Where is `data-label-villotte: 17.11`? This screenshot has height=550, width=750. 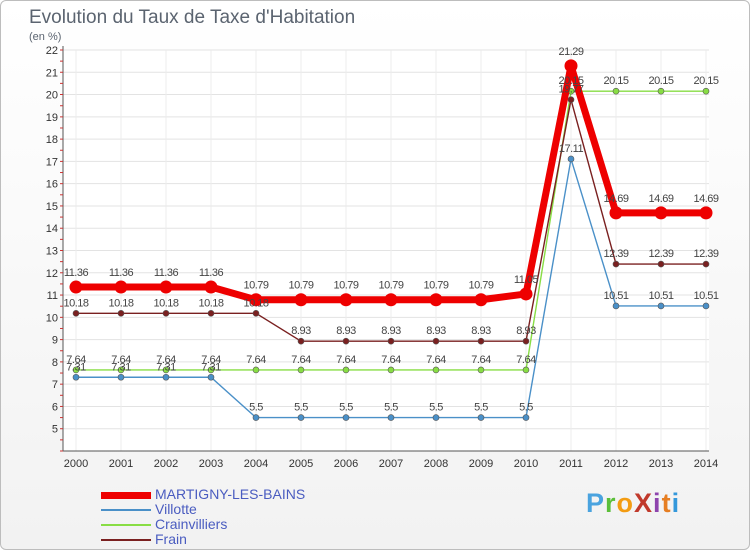 data-label-villotte: 17.11 is located at coordinates (571, 149).